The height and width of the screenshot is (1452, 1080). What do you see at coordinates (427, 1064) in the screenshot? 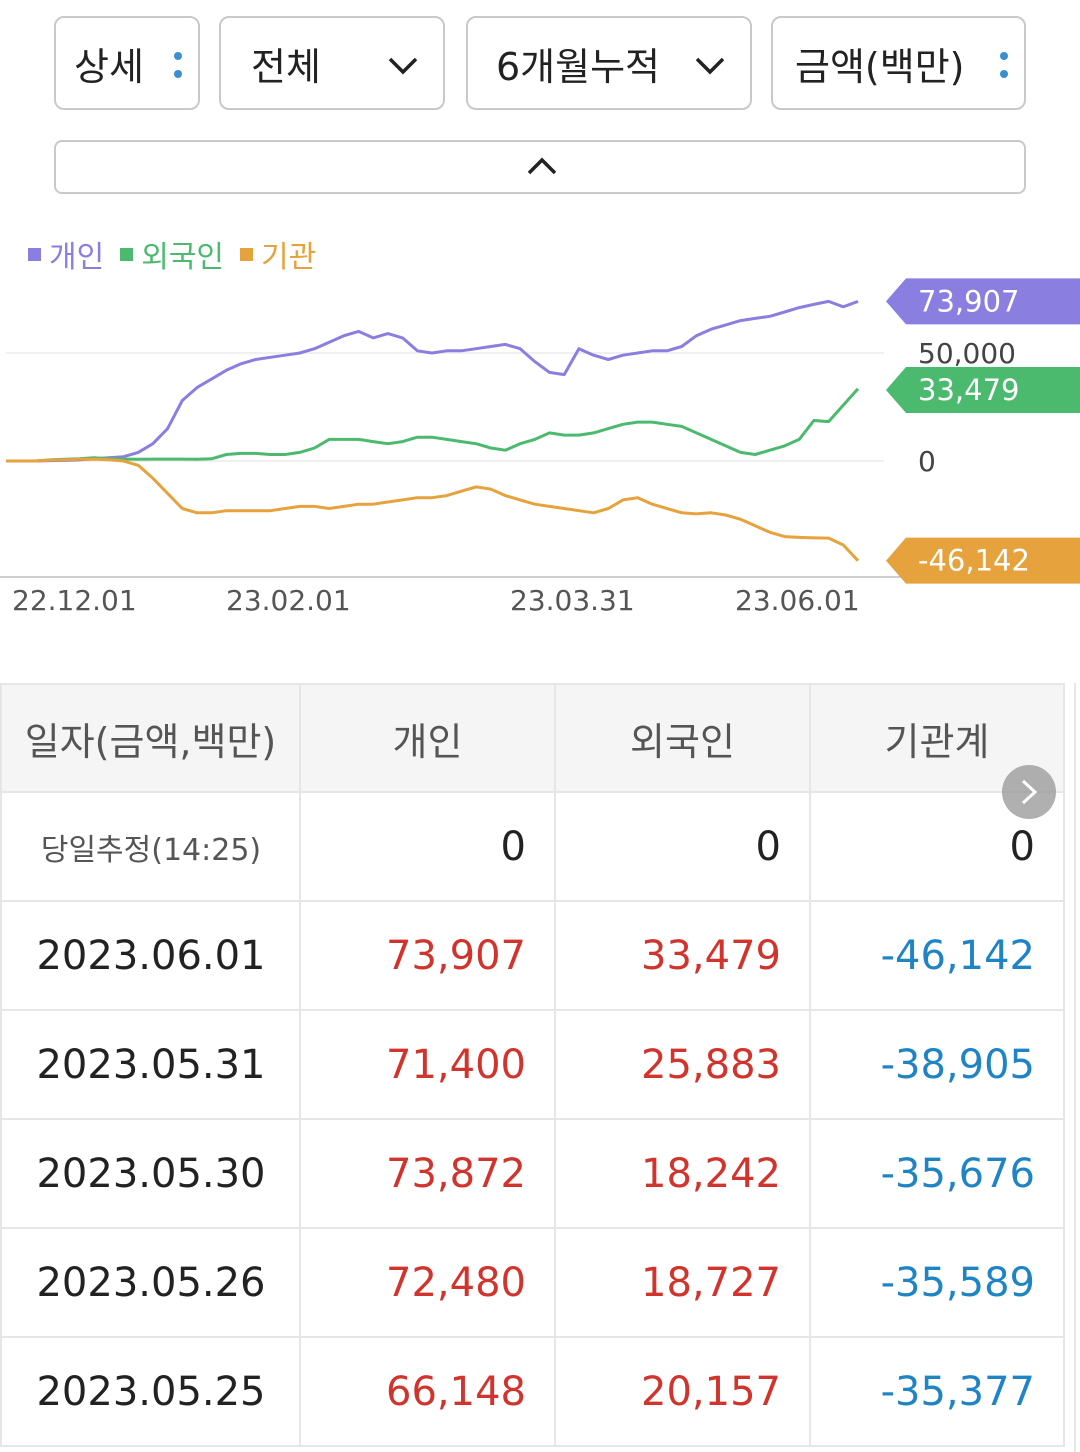
I see `cell-individual: 71,400` at bounding box center [427, 1064].